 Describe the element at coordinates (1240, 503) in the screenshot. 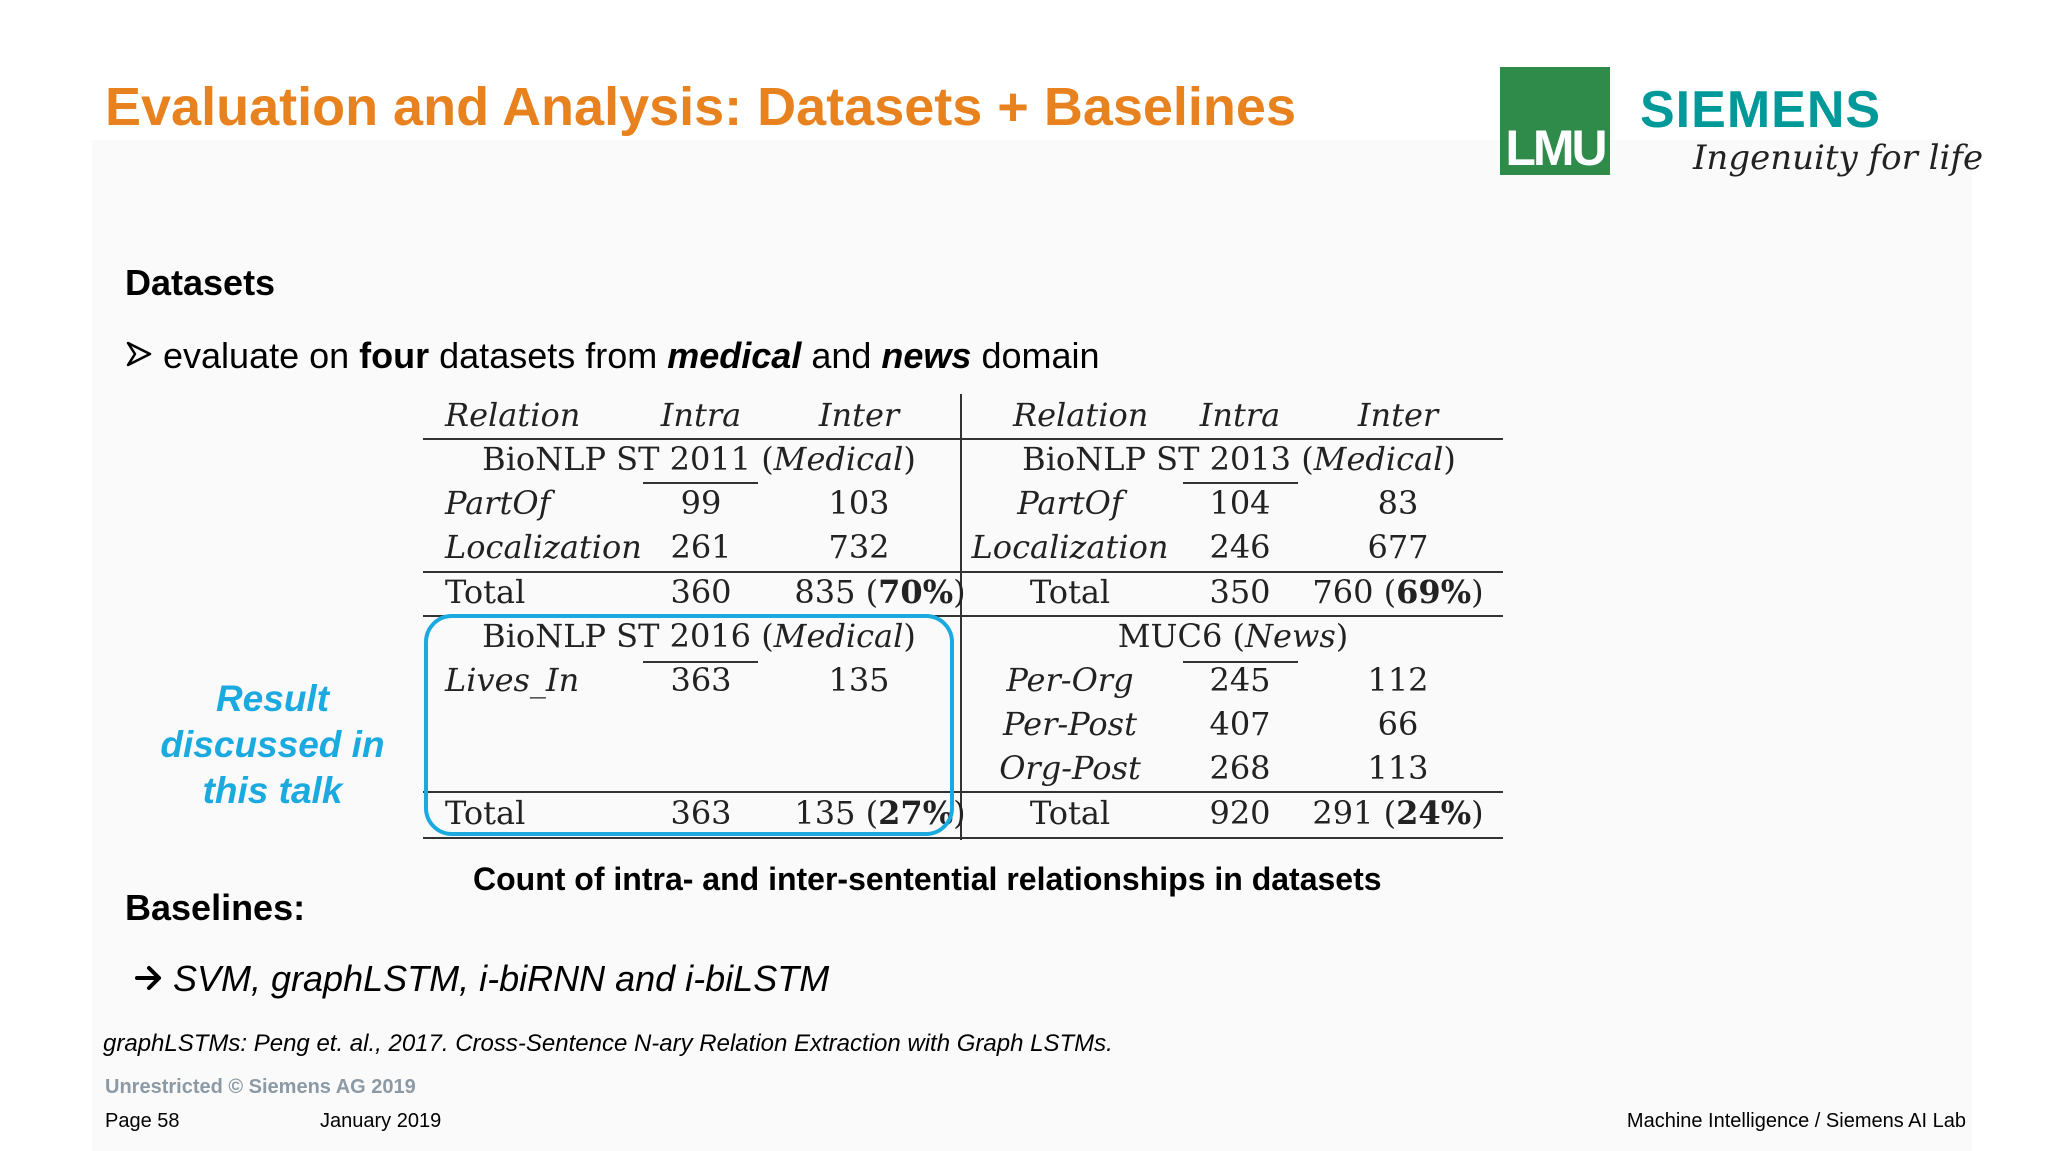

I see `intra-cell: 104` at that location.